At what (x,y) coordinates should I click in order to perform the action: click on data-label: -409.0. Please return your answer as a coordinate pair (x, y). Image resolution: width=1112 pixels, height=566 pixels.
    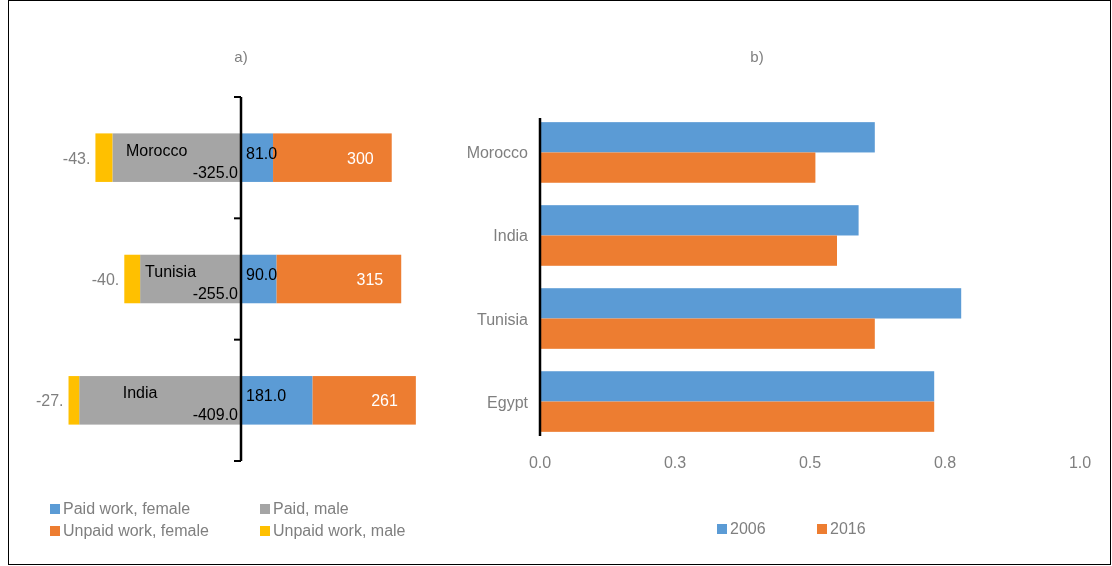
    Looking at the image, I should click on (215, 415).